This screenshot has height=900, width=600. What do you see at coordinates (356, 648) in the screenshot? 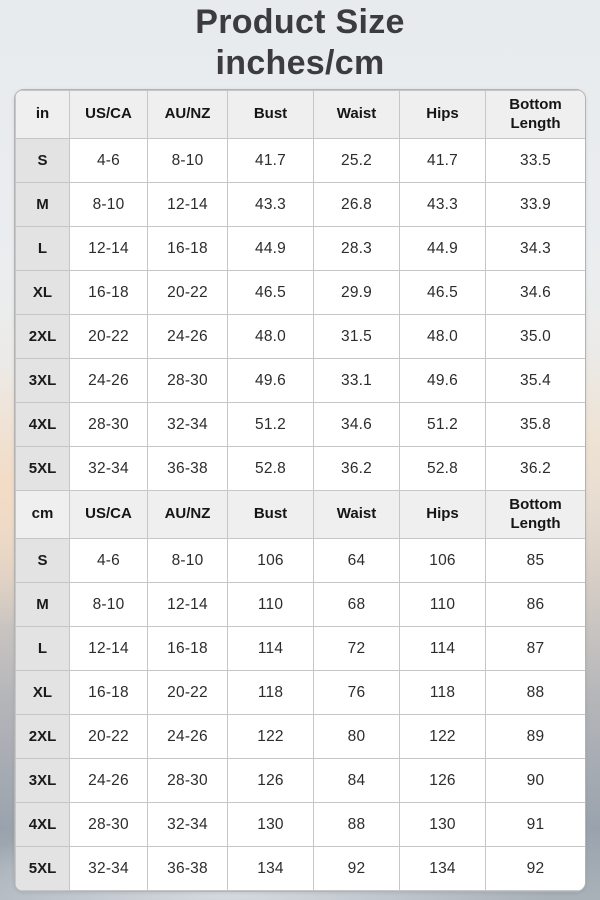
I see `value-cell: 72` at bounding box center [356, 648].